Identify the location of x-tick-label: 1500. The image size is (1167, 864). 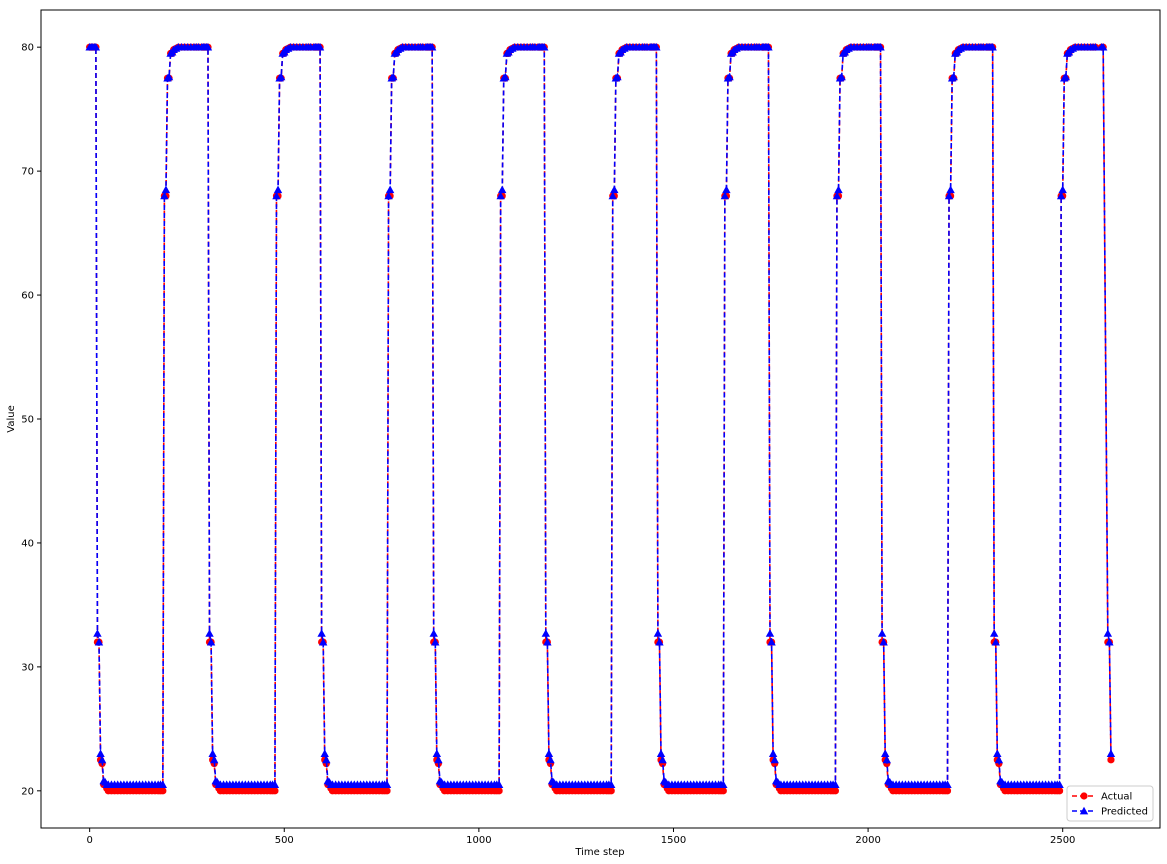
(673, 840).